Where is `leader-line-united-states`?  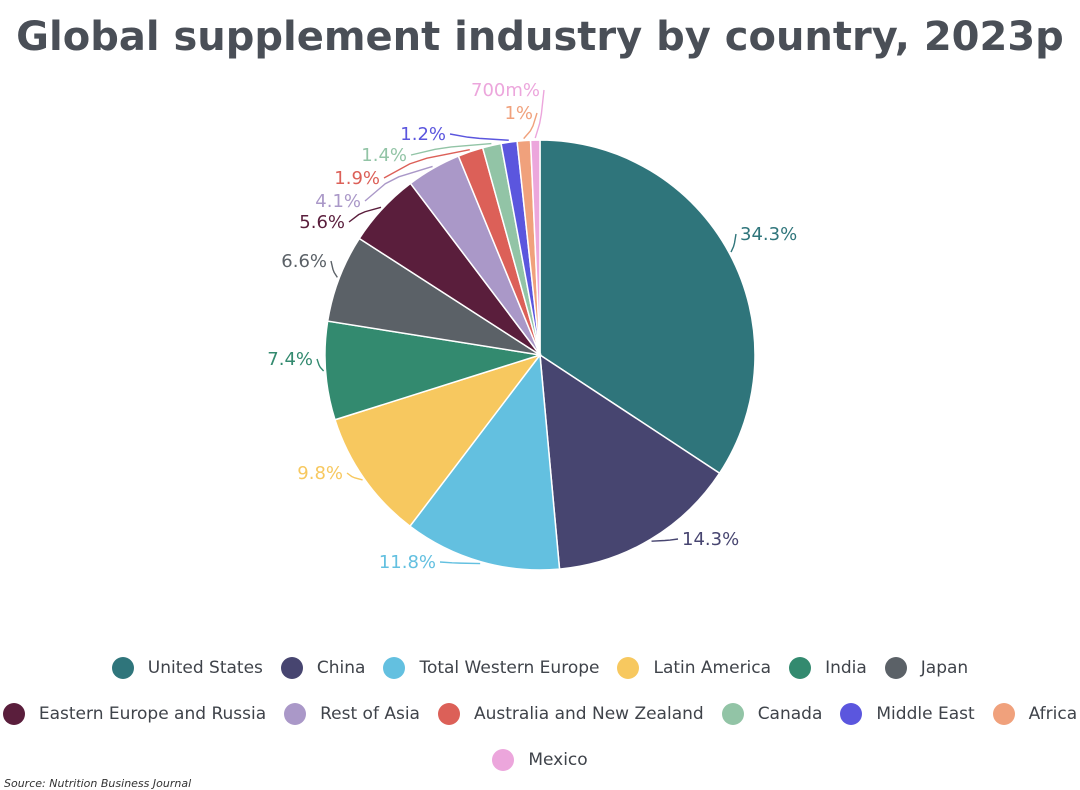
leader-line-united-states is located at coordinates (733, 243).